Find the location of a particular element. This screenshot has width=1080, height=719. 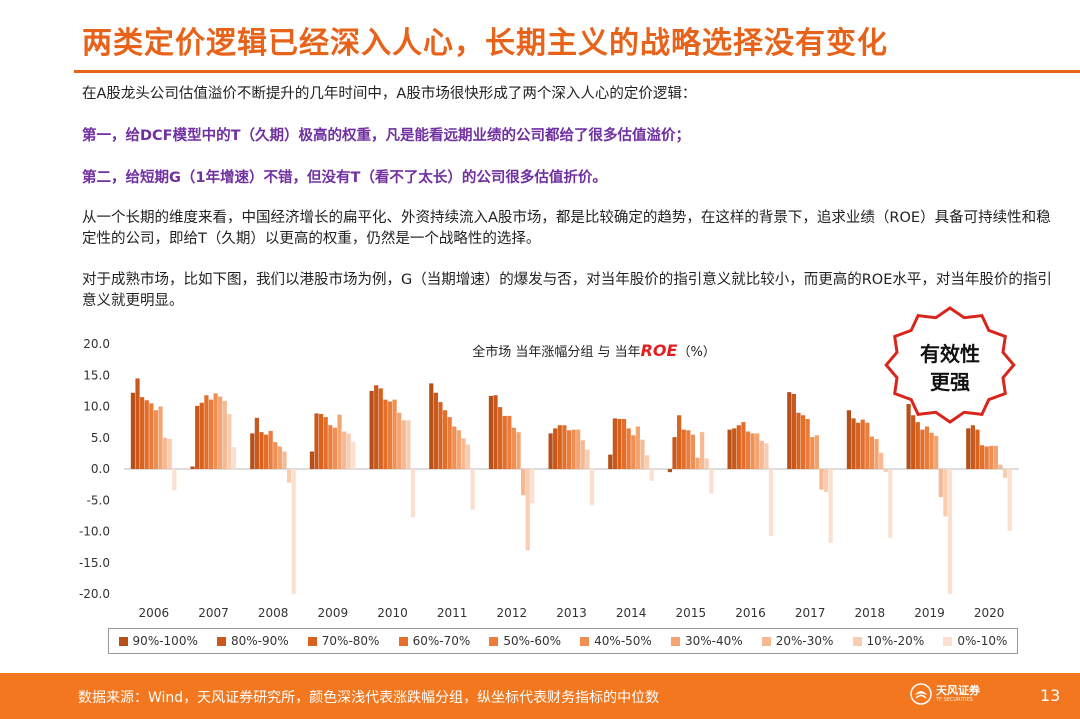

bar-2012-90%-100% is located at coordinates (491, 432).